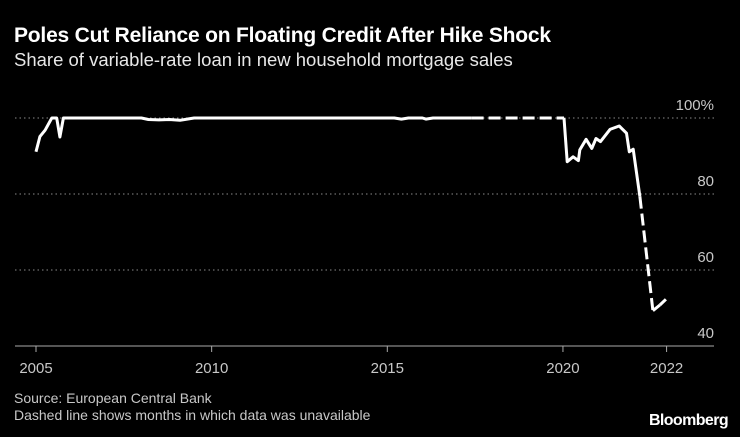  Describe the element at coordinates (113, 398) in the screenshot. I see `source-note: Source: European Central Bank` at that location.